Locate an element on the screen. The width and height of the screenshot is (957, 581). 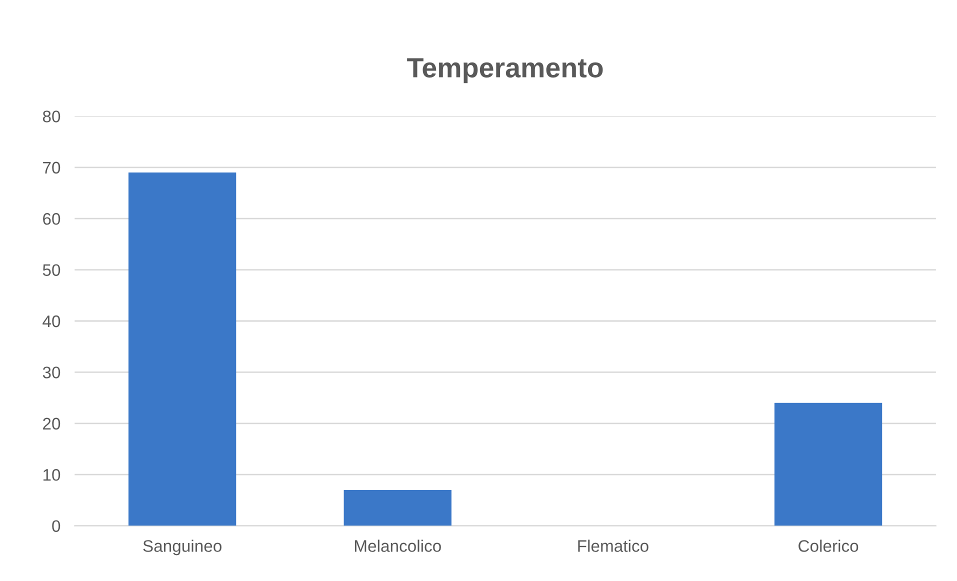
y-tick-label: 70 is located at coordinates (51, 168).